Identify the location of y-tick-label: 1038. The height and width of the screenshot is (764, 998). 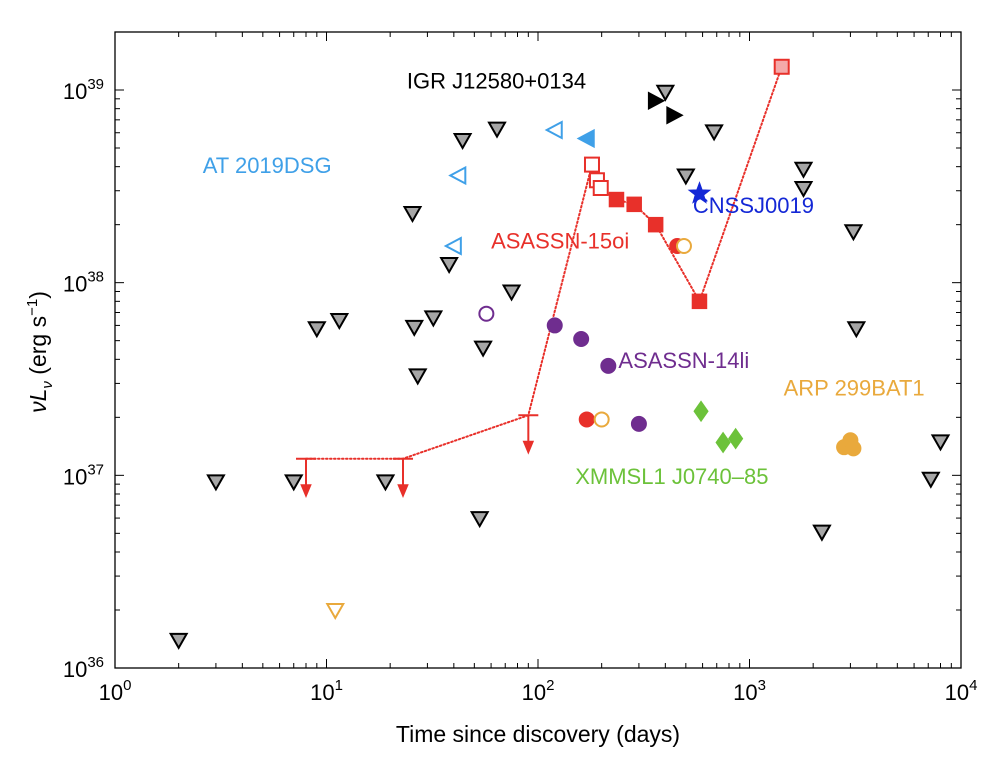
(83, 283).